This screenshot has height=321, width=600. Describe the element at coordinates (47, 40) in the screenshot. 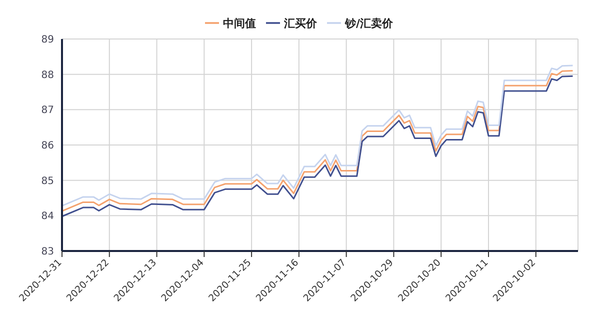

I see `y-tick-label: 89` at that location.